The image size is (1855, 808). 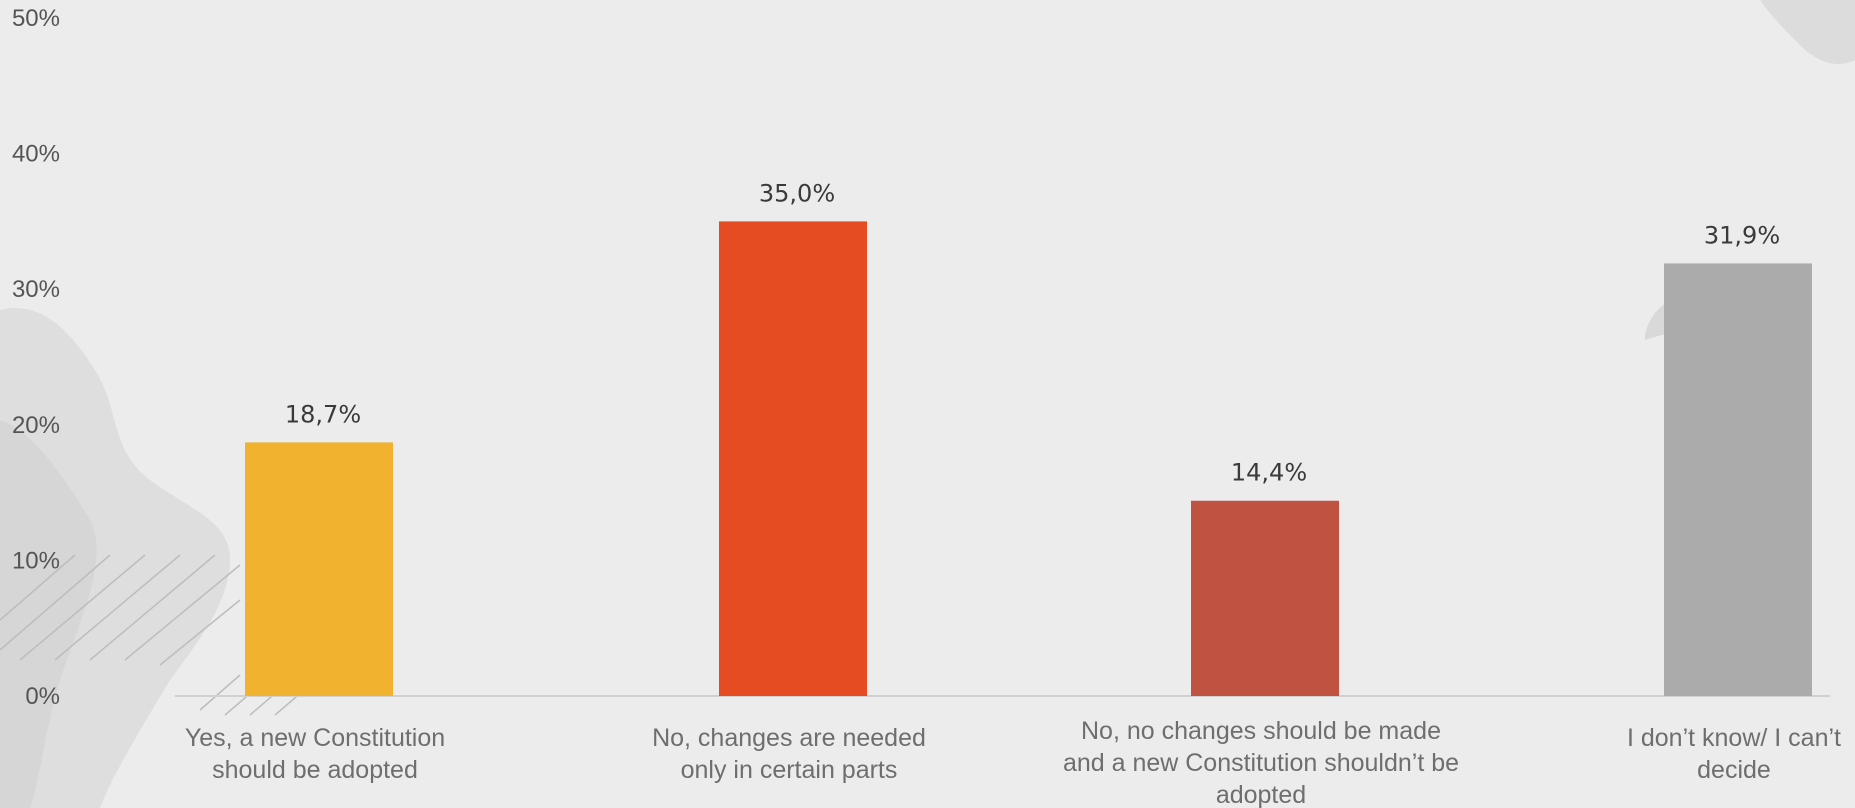 What do you see at coordinates (1734, 770) in the screenshot?
I see `category-label: decide` at bounding box center [1734, 770].